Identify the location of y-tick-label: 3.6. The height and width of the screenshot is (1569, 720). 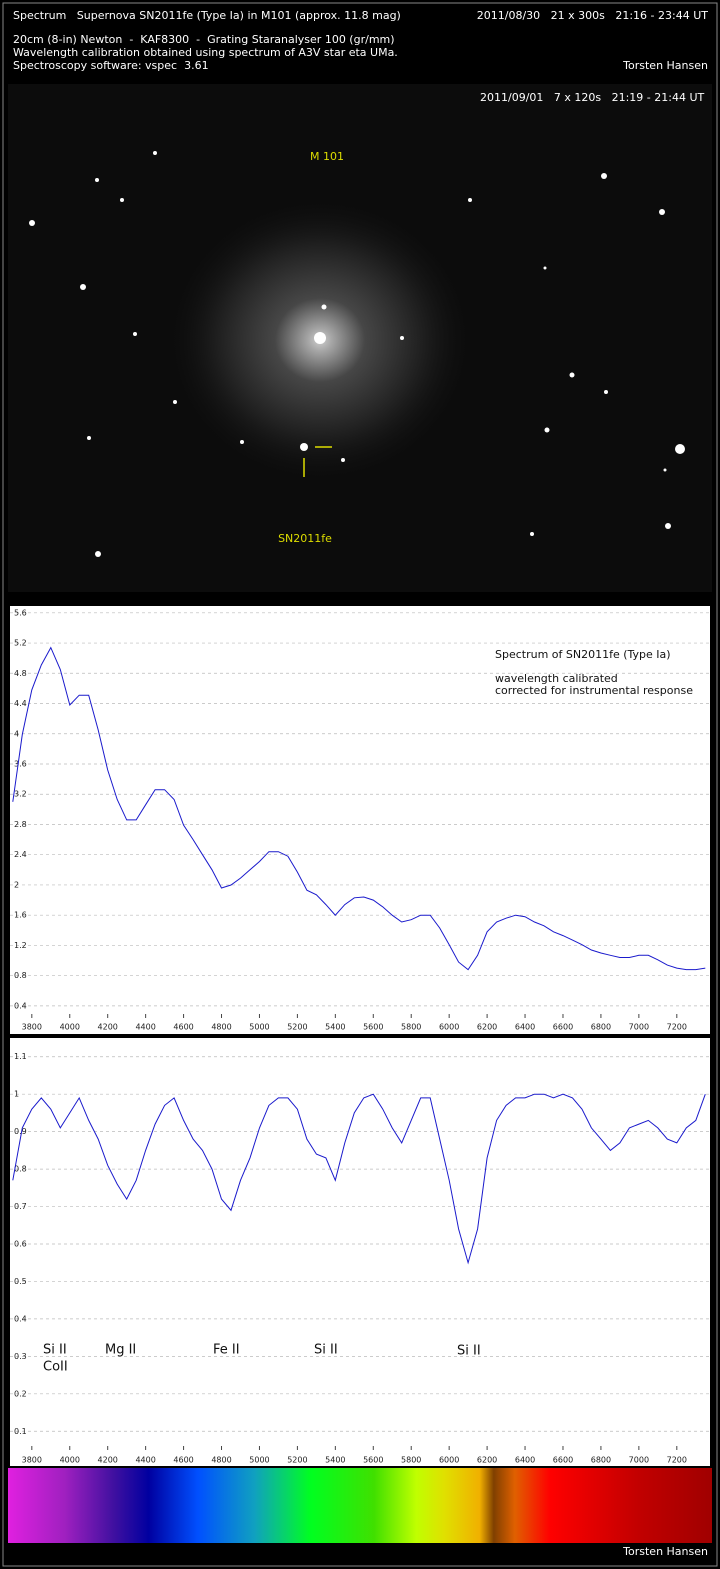
(20, 763).